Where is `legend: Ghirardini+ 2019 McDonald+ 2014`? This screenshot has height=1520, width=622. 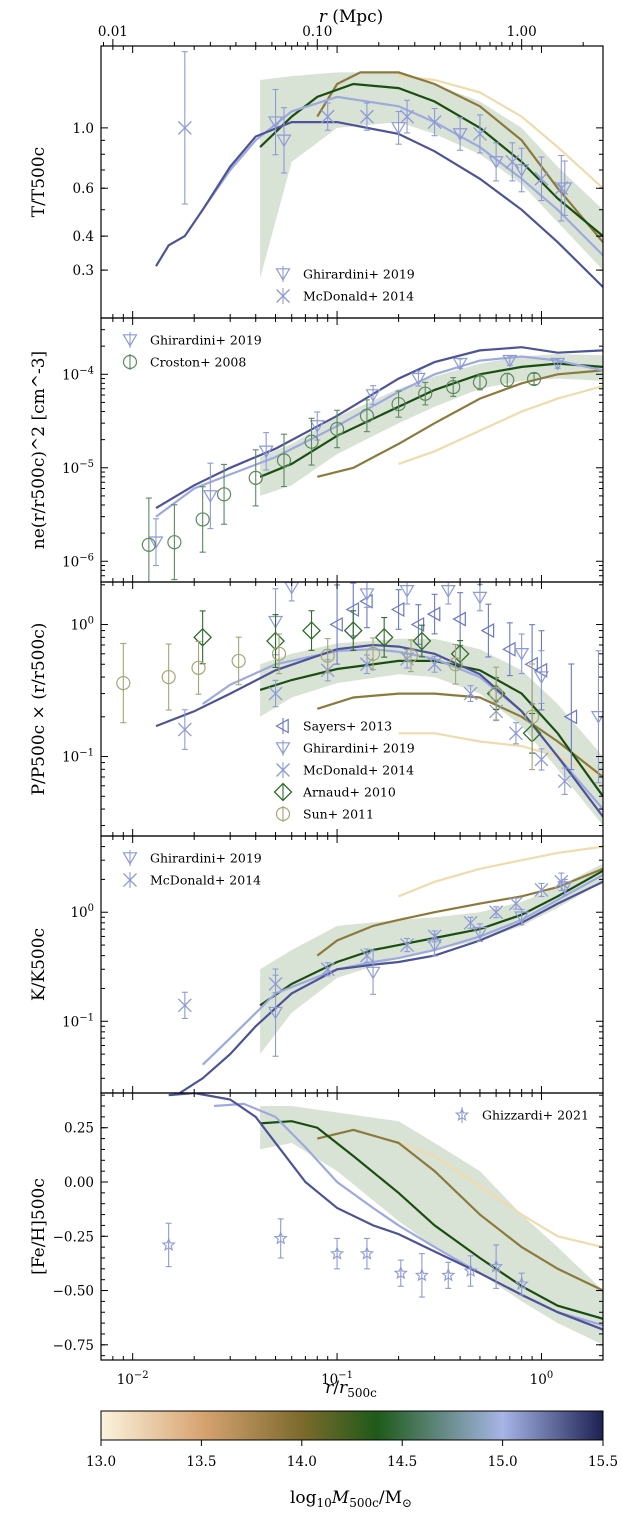 legend: Ghirardini+ 2019 McDonald+ 2014 is located at coordinates (345, 285).